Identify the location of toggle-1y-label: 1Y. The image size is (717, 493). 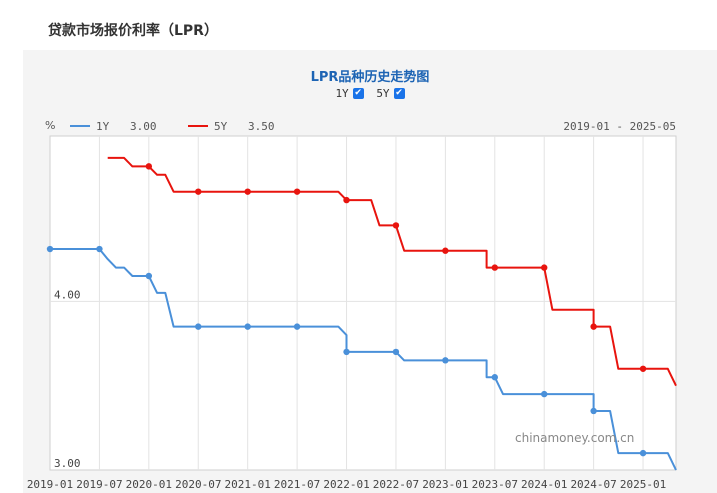
(342, 93).